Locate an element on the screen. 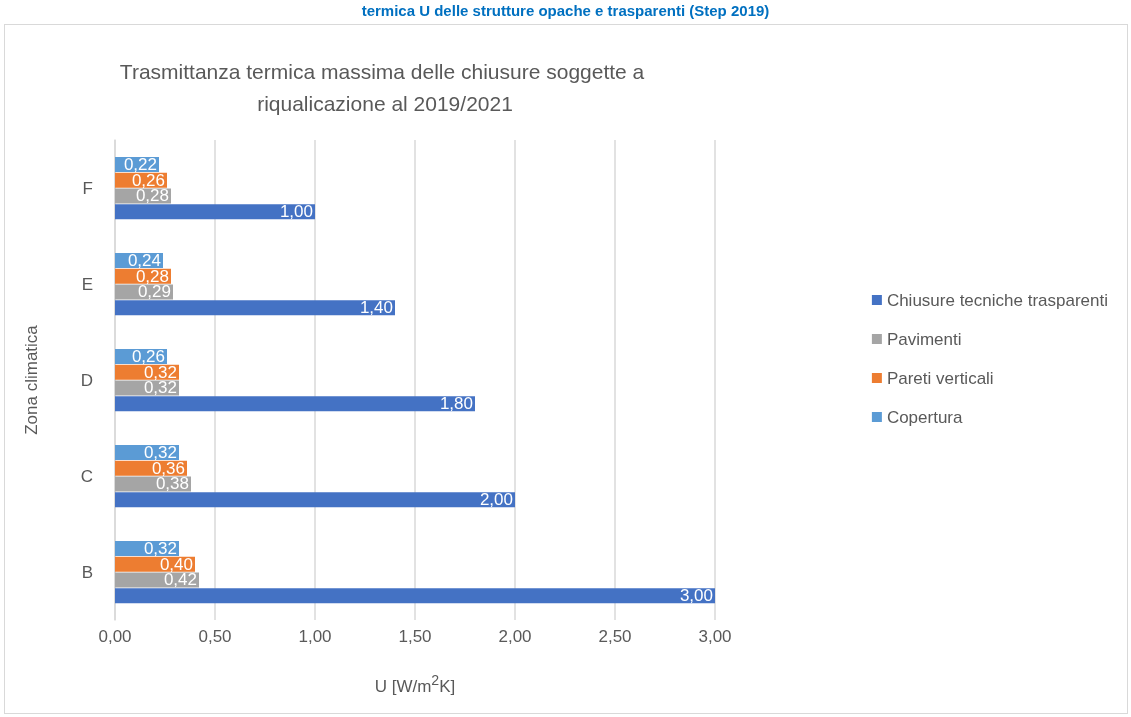 This screenshot has width=1131, height=717. data-label: 0,24 is located at coordinates (144, 260).